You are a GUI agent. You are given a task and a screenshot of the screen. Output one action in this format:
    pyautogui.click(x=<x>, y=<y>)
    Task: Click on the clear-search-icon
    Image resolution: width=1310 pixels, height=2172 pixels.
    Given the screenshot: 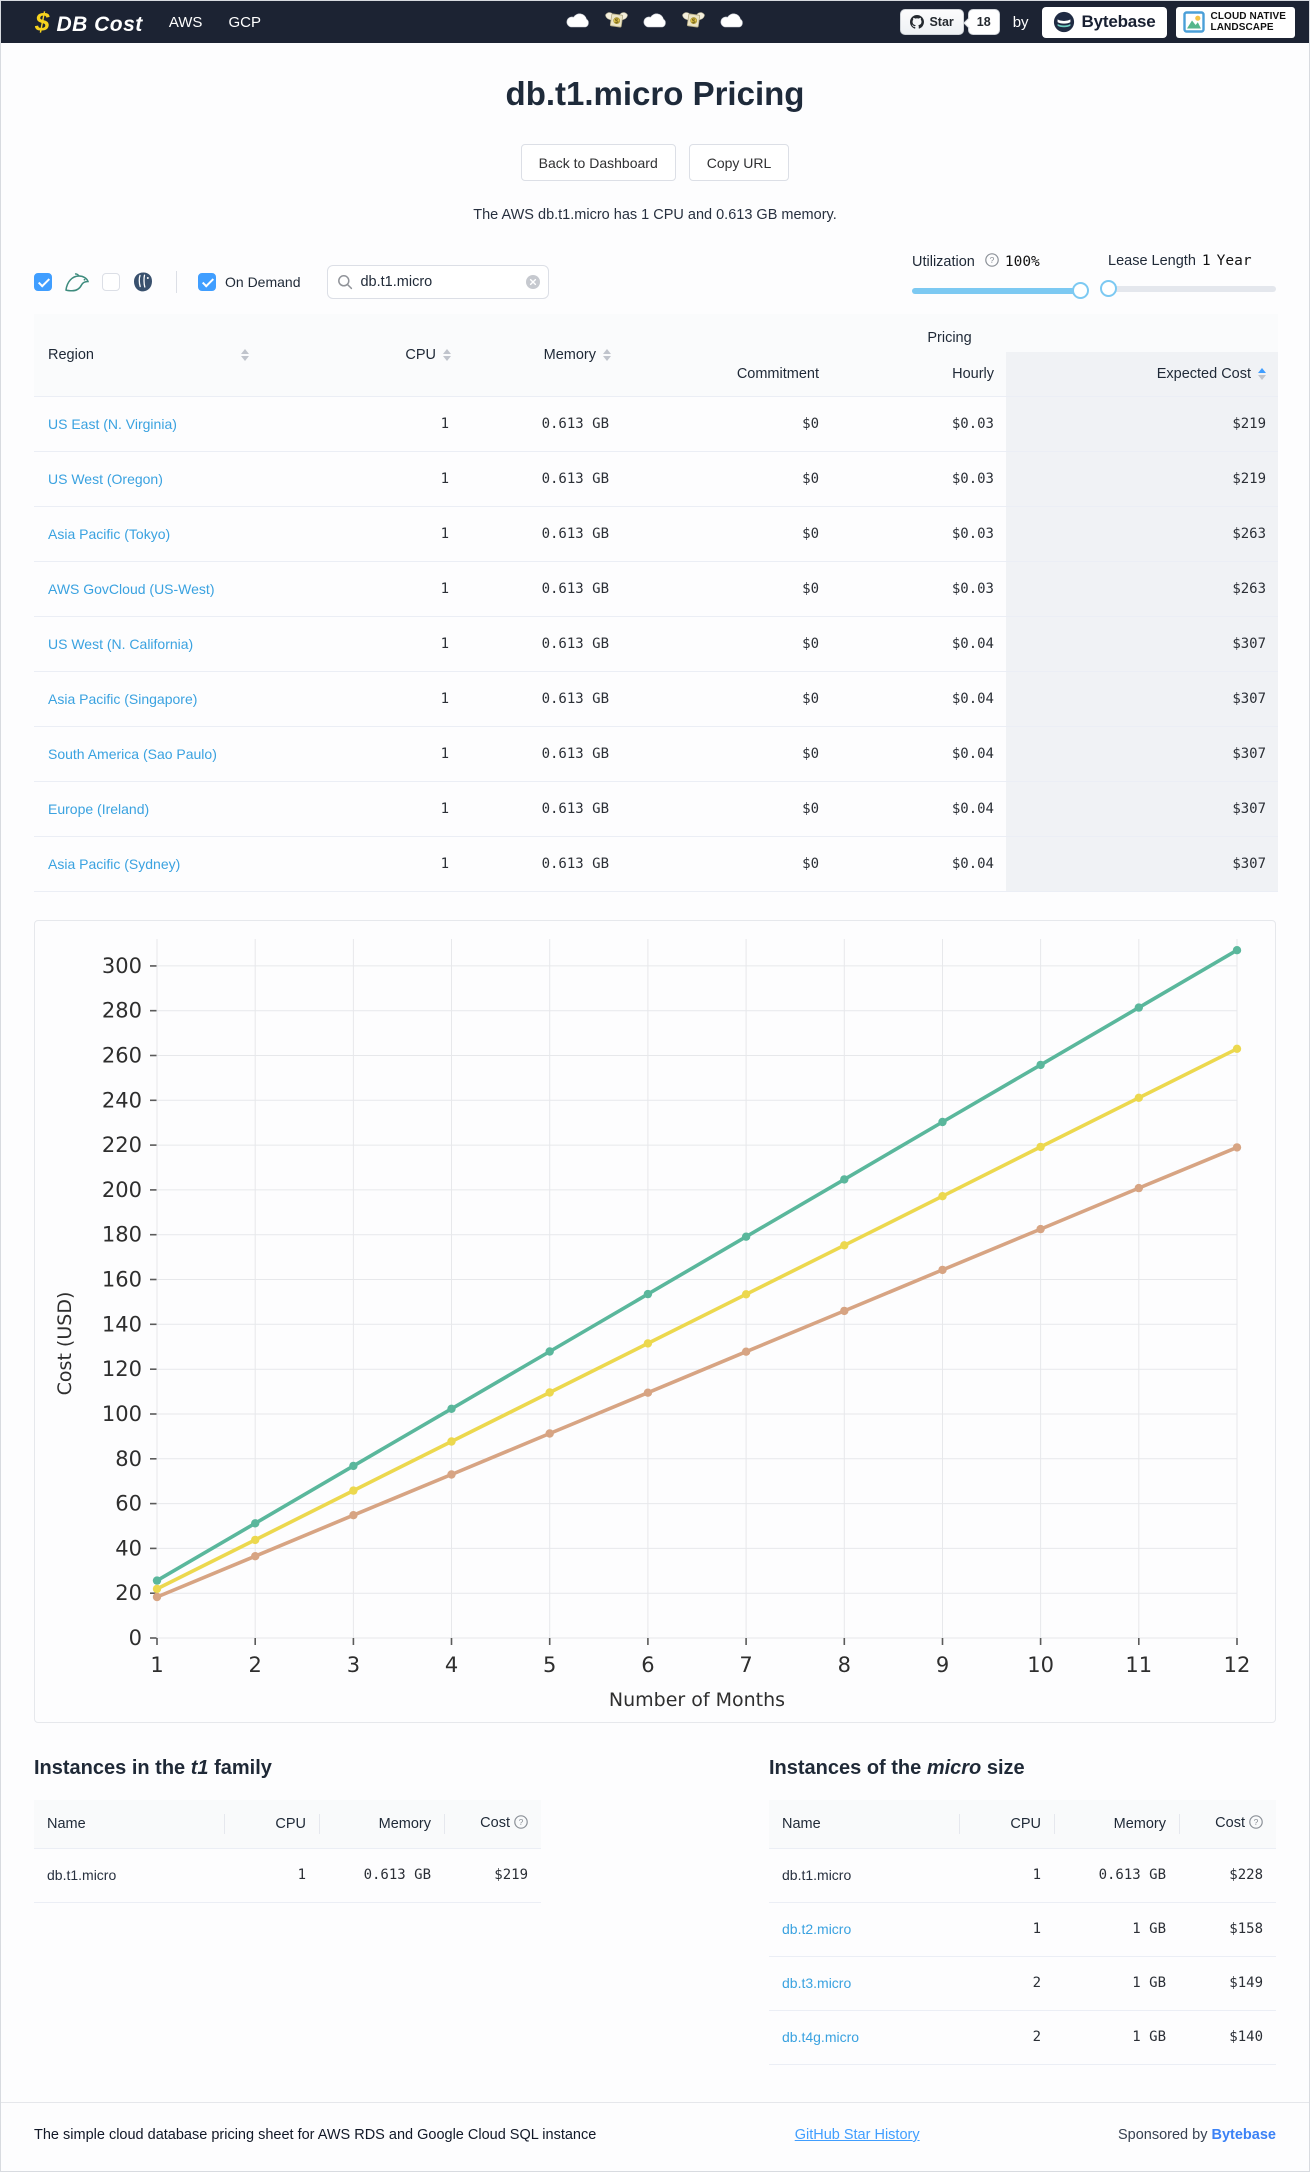 What is the action you would take?
    pyautogui.click(x=533, y=284)
    